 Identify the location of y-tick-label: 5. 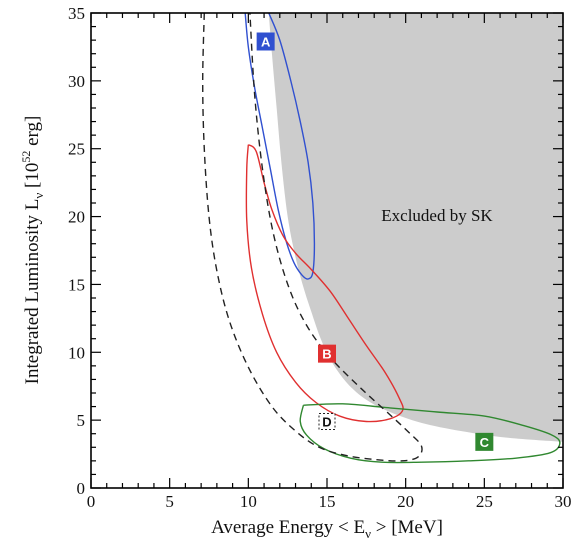
(81, 420).